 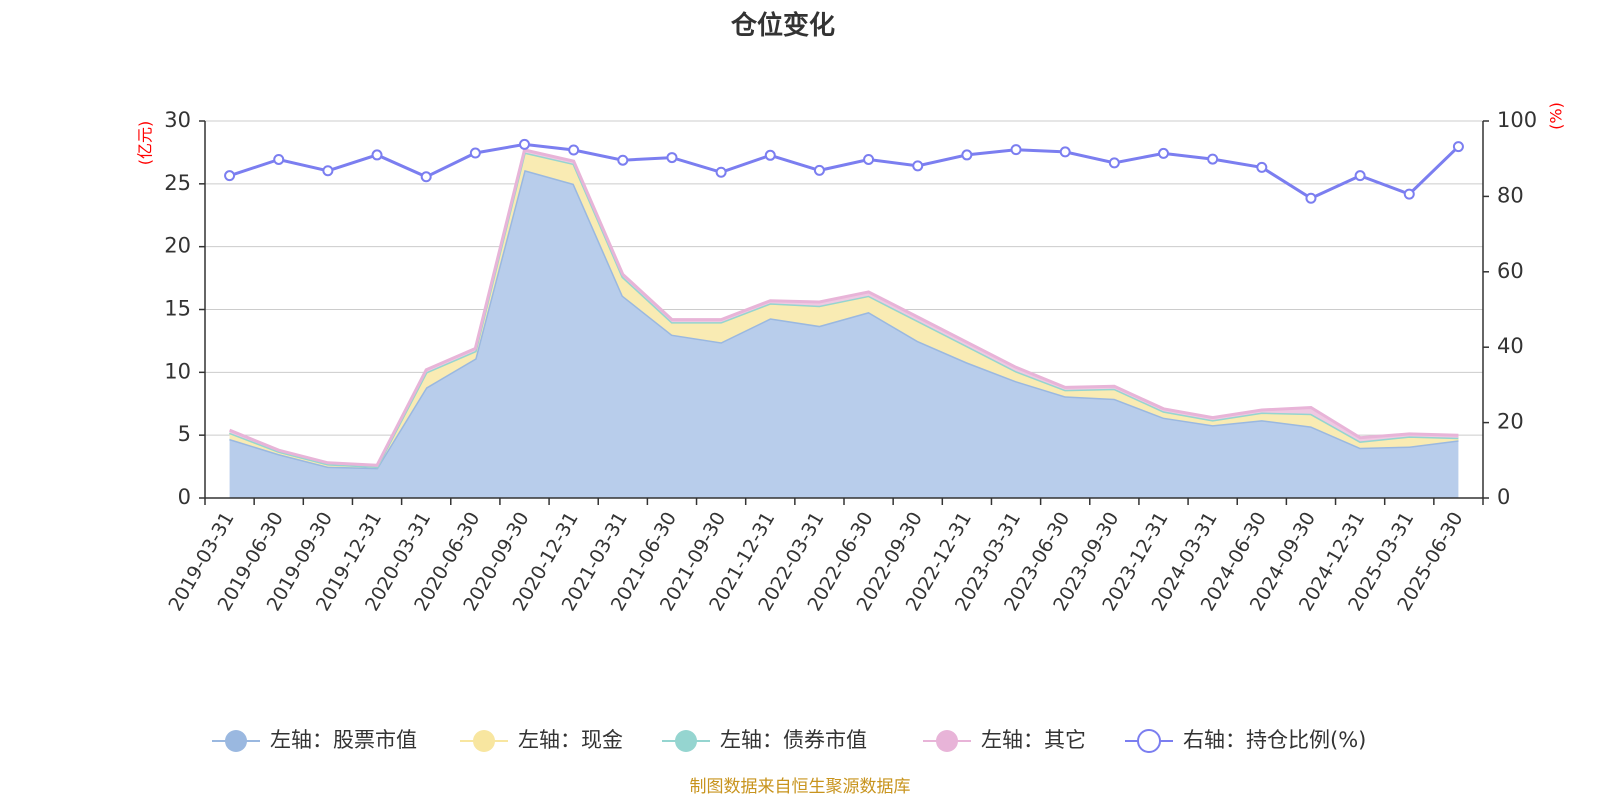 I want to click on right-axis-tick-label: 0, so click(x=1503, y=497).